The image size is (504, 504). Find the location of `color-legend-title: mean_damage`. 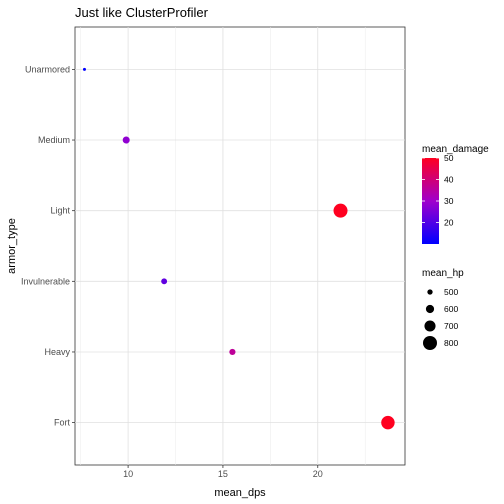

color-legend-title: mean_damage is located at coordinates (455, 149).